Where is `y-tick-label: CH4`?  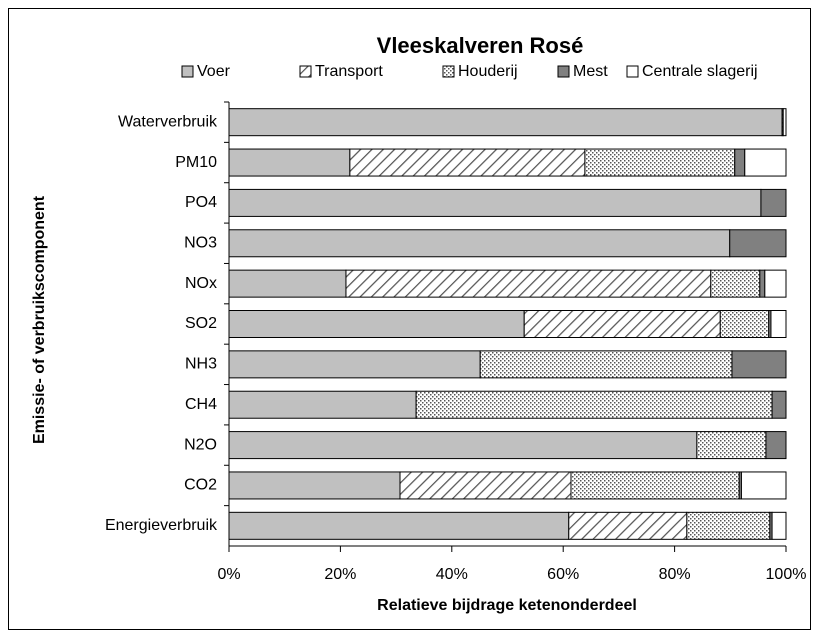
y-tick-label: CH4 is located at coordinates (201, 404).